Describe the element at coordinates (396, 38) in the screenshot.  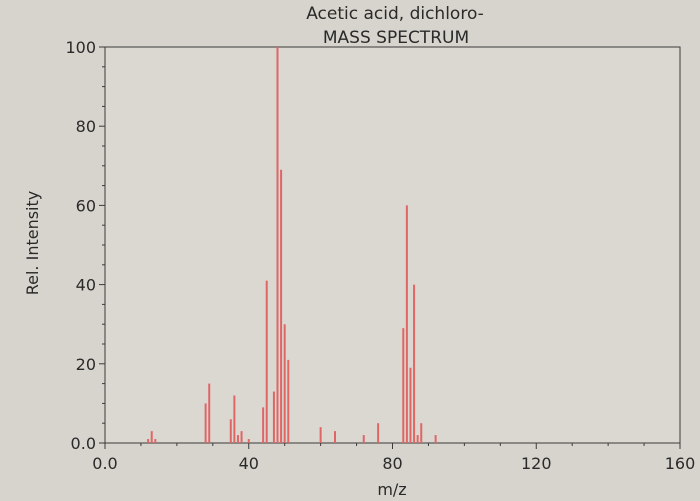
I see `chart-subtitle: MASS SPECTRUM` at that location.